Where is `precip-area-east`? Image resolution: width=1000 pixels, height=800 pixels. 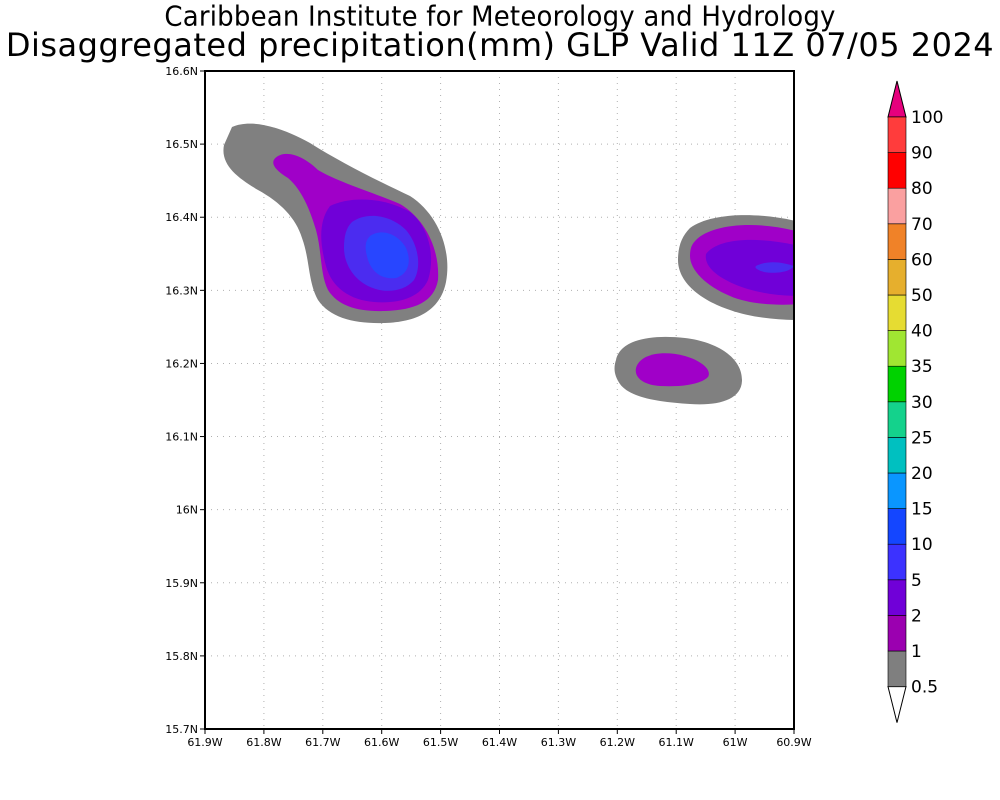 precip-area-east is located at coordinates (736, 267).